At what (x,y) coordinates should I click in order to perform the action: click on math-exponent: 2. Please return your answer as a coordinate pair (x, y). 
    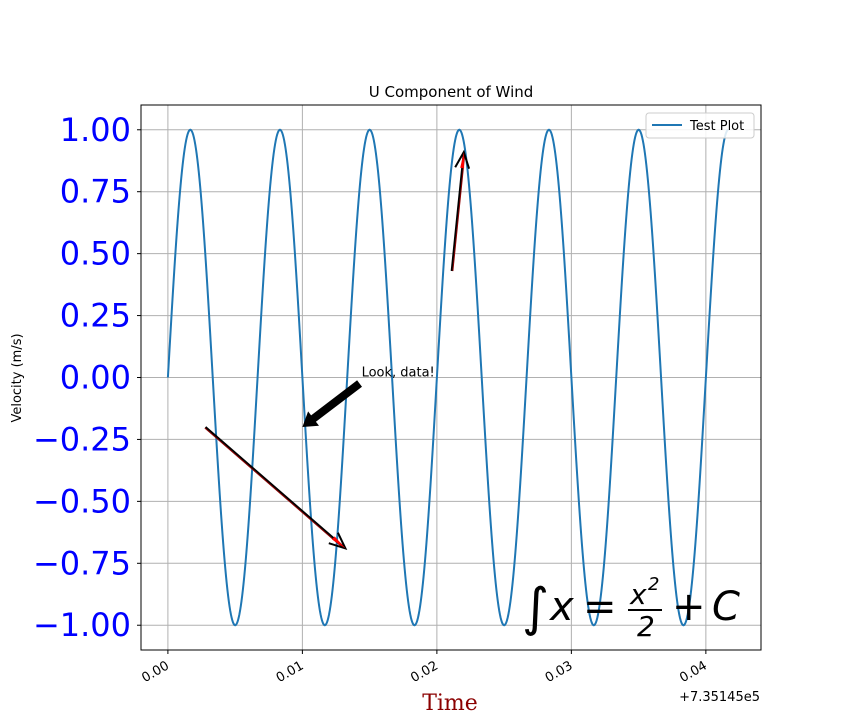
    Looking at the image, I should click on (653, 584).